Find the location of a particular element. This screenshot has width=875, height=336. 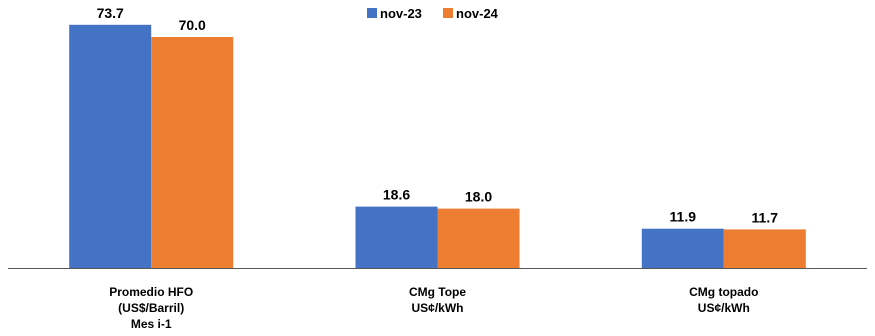

value-label-nov-23-2: 11.9 is located at coordinates (683, 217).